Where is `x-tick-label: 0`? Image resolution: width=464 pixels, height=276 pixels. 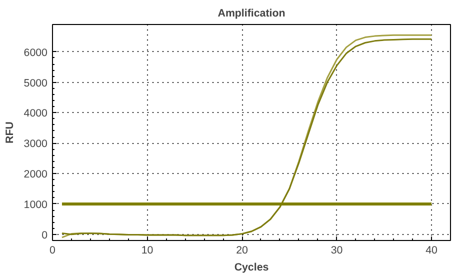
x-tick-label: 0 is located at coordinates (53, 250).